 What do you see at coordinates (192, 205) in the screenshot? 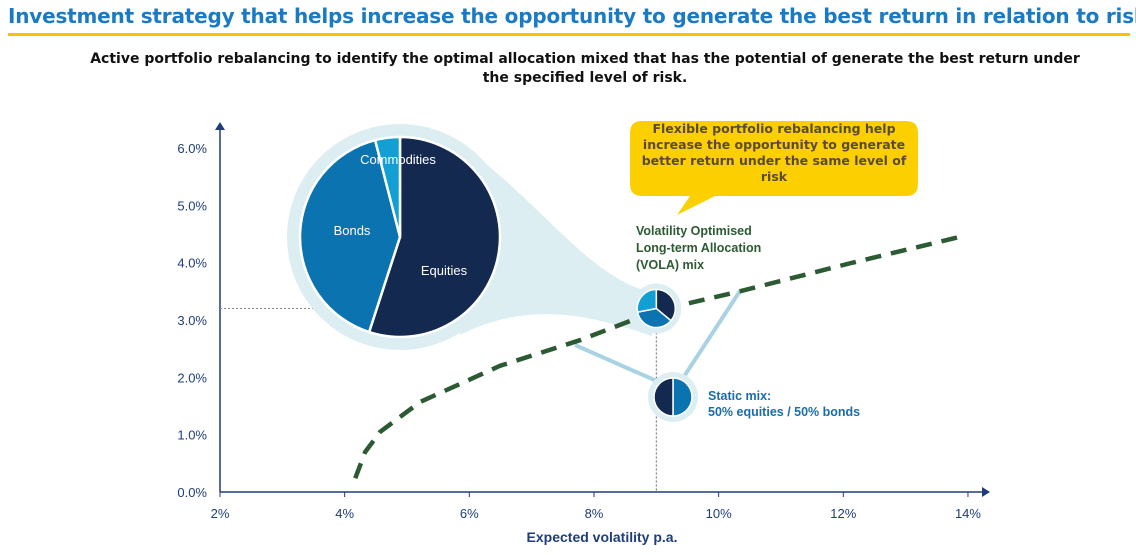
I see `y-tick-label: 5.0%` at bounding box center [192, 205].